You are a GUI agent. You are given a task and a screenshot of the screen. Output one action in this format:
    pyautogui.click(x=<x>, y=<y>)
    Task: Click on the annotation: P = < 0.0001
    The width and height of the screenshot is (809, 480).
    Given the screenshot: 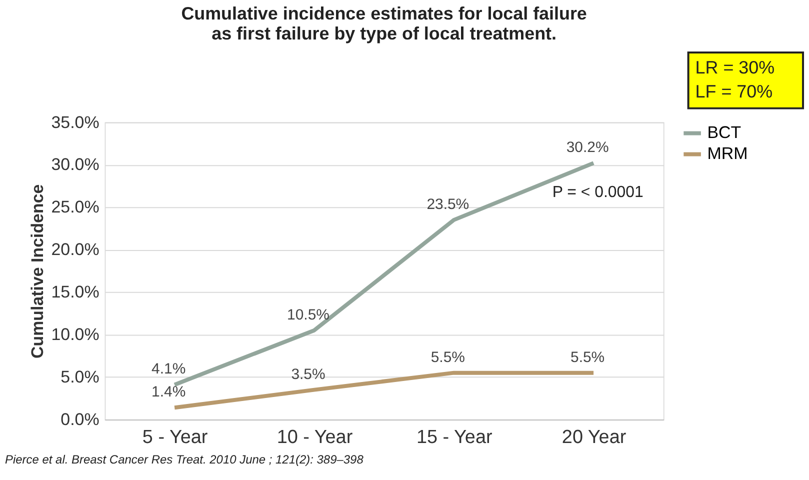 What is the action you would take?
    pyautogui.click(x=598, y=193)
    